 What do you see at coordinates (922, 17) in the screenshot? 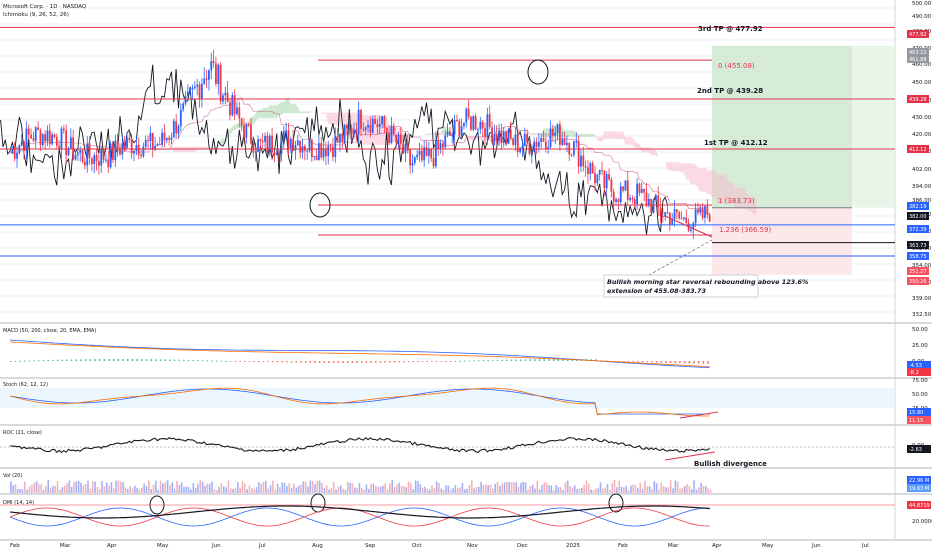
I see `price-tick: 490.00` at bounding box center [922, 17].